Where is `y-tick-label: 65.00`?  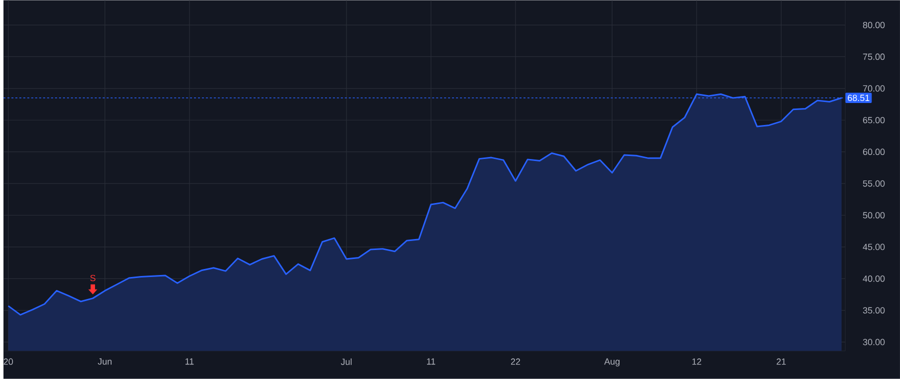
y-tick-label: 65.00 is located at coordinates (874, 120).